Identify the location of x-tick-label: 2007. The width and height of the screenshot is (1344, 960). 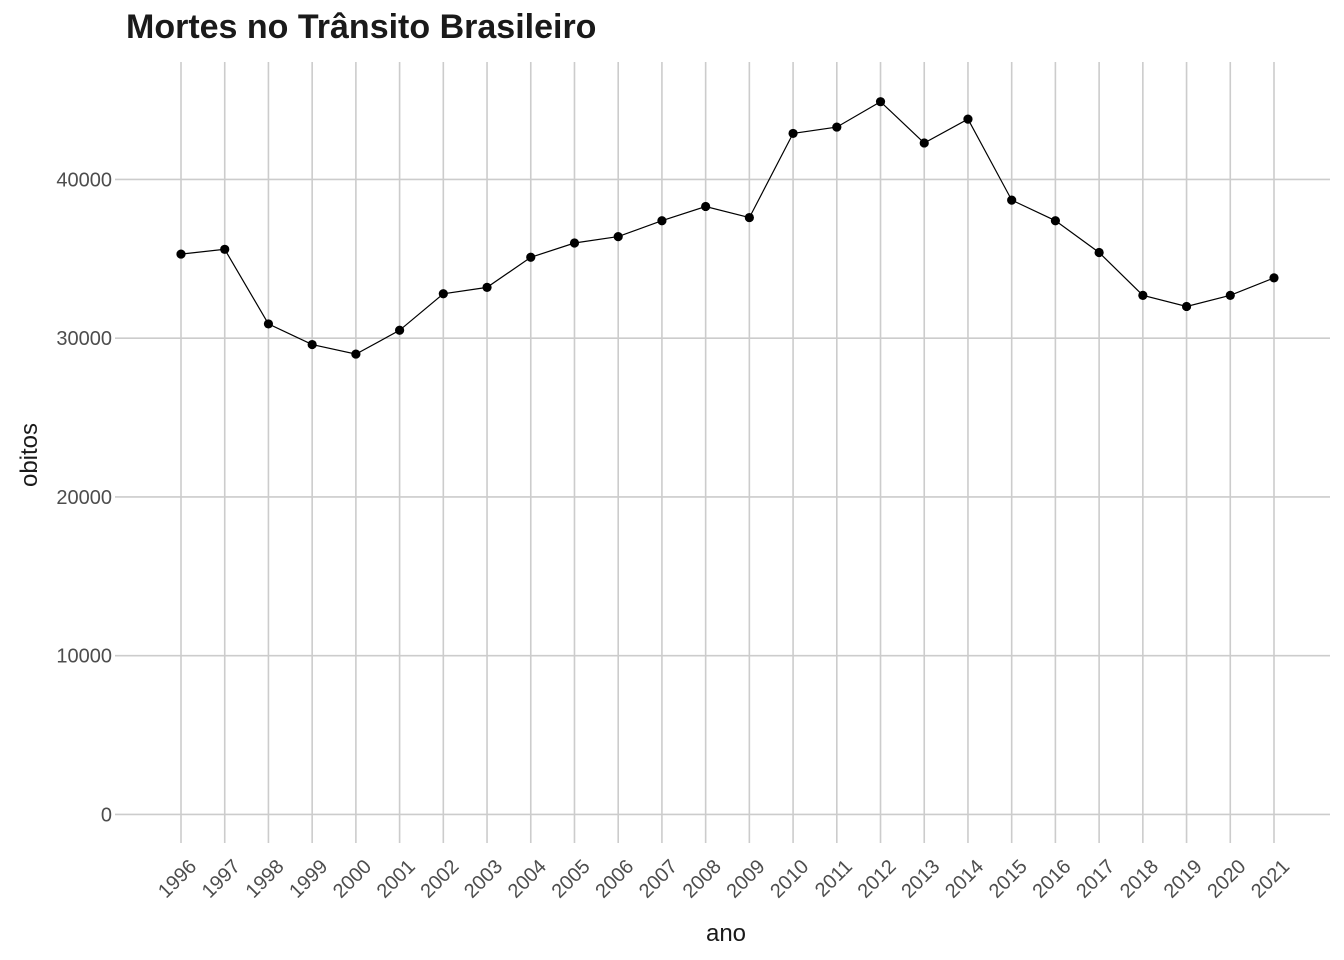
(658, 879).